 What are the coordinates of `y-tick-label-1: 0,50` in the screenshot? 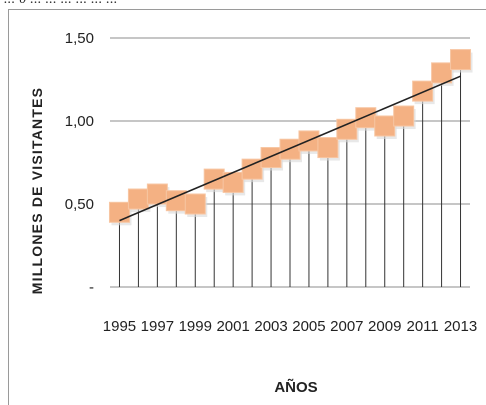 It's located at (79, 204).